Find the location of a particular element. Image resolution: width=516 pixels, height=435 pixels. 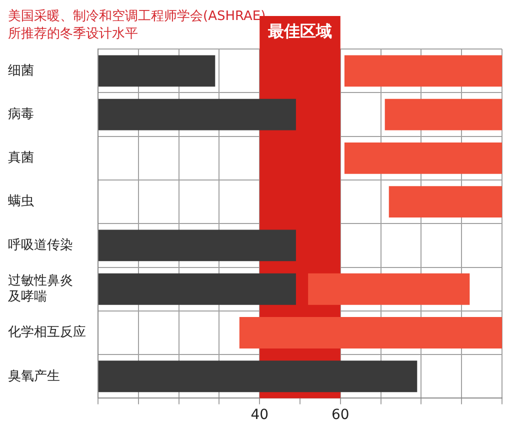

x-tick-label: 60 is located at coordinates (340, 415).